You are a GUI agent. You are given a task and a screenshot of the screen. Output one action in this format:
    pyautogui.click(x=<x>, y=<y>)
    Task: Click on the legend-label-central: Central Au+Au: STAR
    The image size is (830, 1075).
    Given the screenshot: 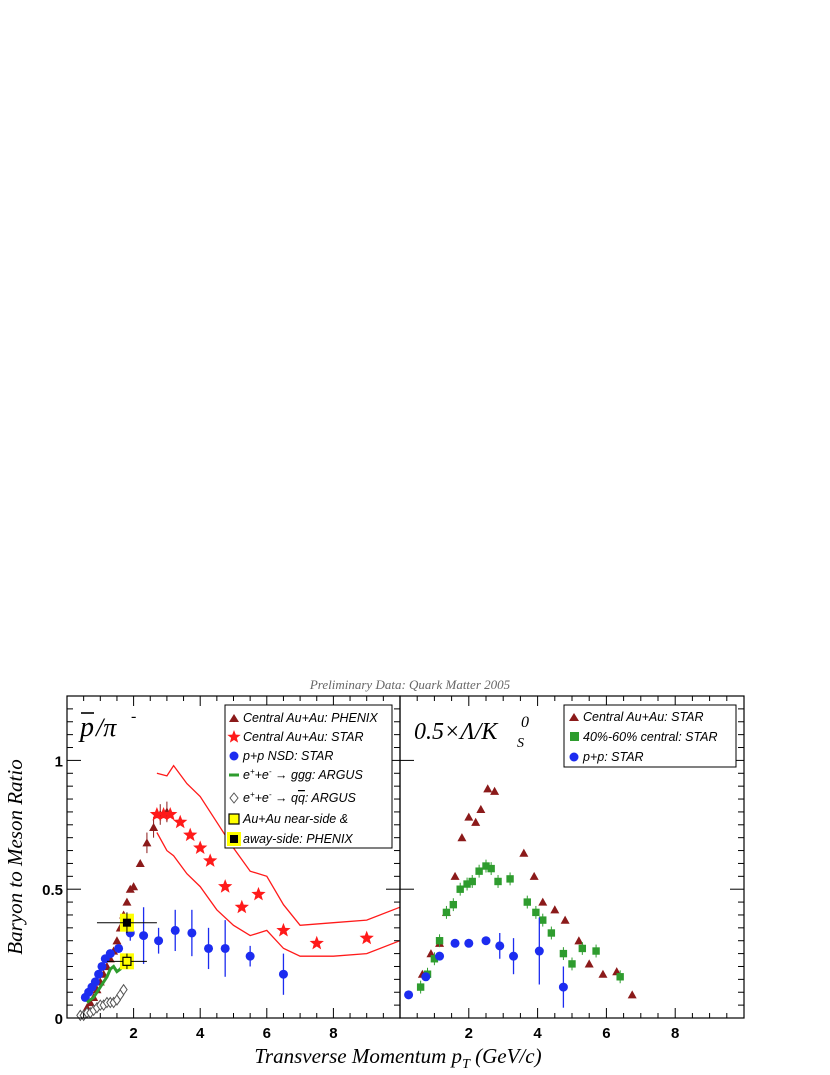 What is the action you would take?
    pyautogui.click(x=643, y=717)
    